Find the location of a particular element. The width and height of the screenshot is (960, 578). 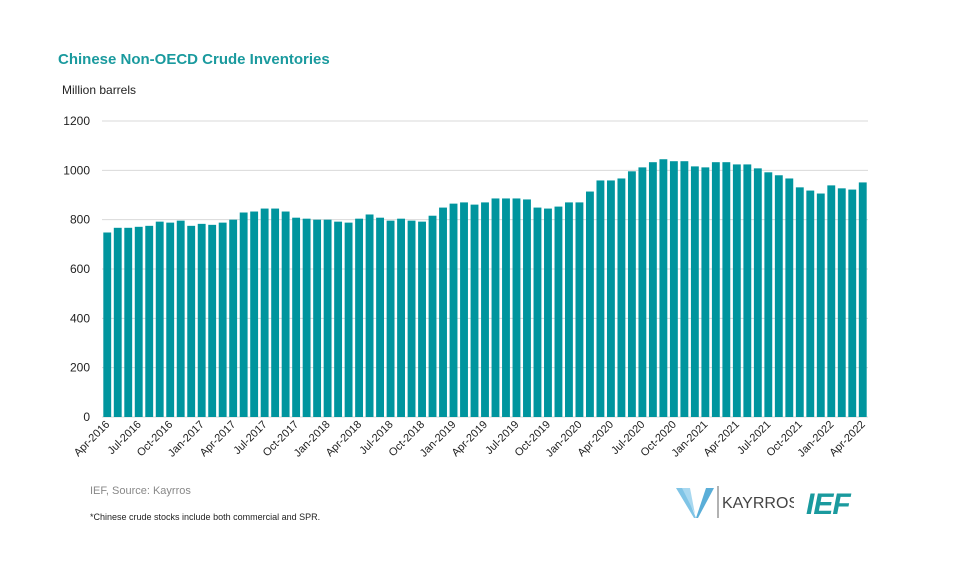

bar-Feb-2018 is located at coordinates (338, 319).